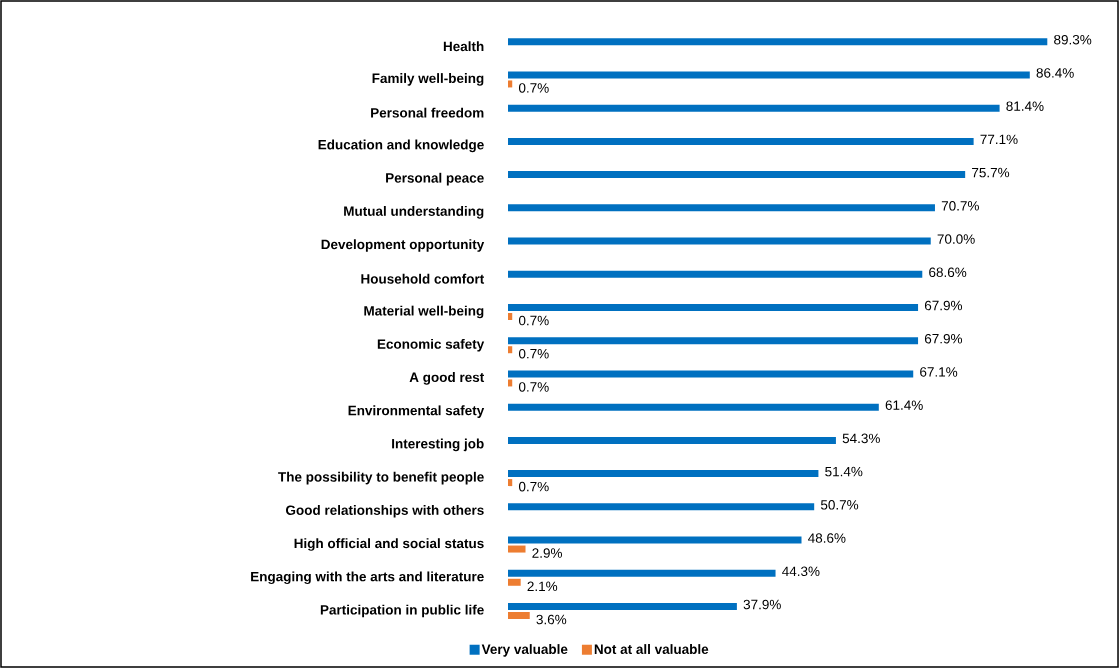  What do you see at coordinates (839, 505) in the screenshot?
I see `data-label: 50.7%` at bounding box center [839, 505].